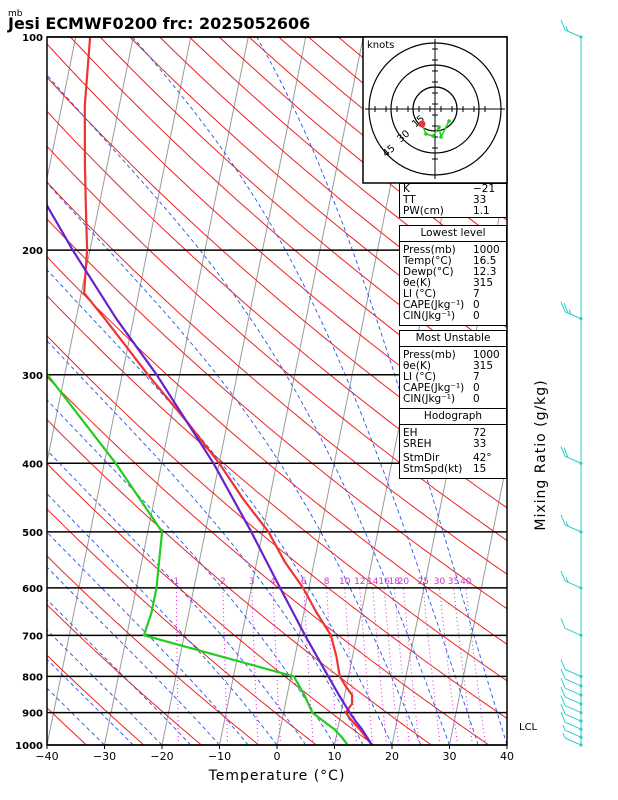  Describe the element at coordinates (395, 582) in the screenshot. I see `mixing-ratio-label: 18` at that location.